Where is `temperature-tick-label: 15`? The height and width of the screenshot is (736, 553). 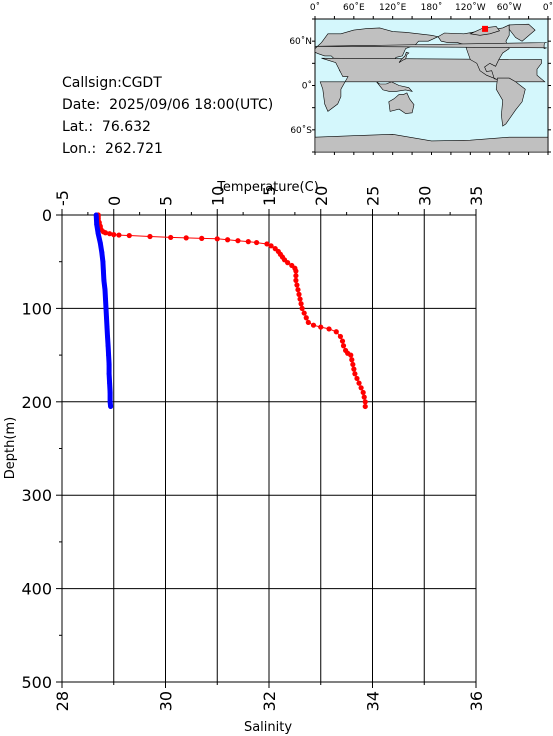
temperature-tick-label: 15 is located at coordinates (269, 196).